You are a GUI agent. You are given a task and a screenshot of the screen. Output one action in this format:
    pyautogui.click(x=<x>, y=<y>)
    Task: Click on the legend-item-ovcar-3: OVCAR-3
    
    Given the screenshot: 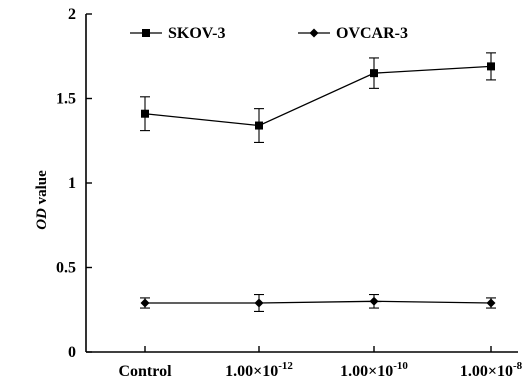 What is the action you would take?
    pyautogui.click(x=353, y=33)
    